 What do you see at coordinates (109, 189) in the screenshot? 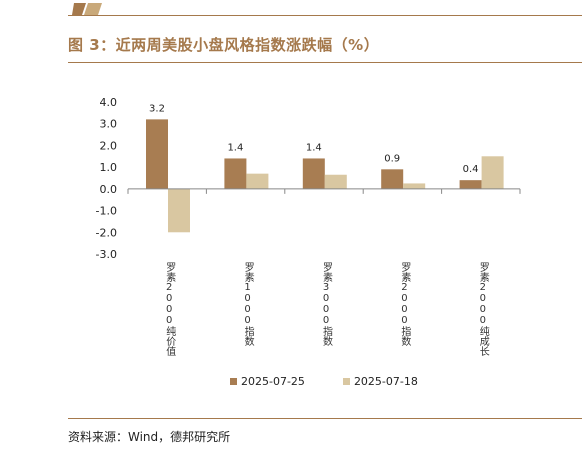
I see `y-tick-label: 0.0` at bounding box center [109, 189].